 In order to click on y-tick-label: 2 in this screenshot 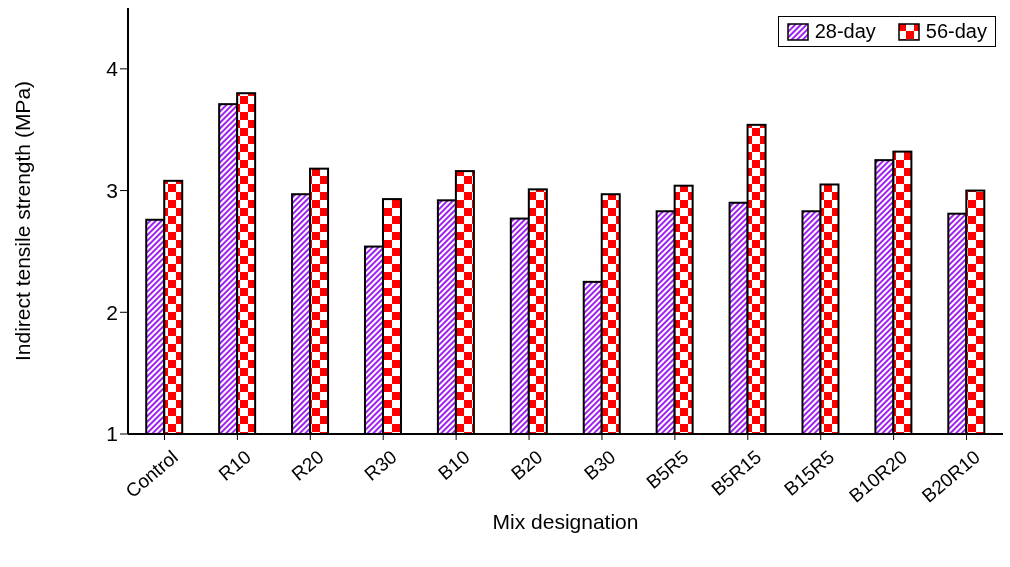, I will do `click(112, 312)`.